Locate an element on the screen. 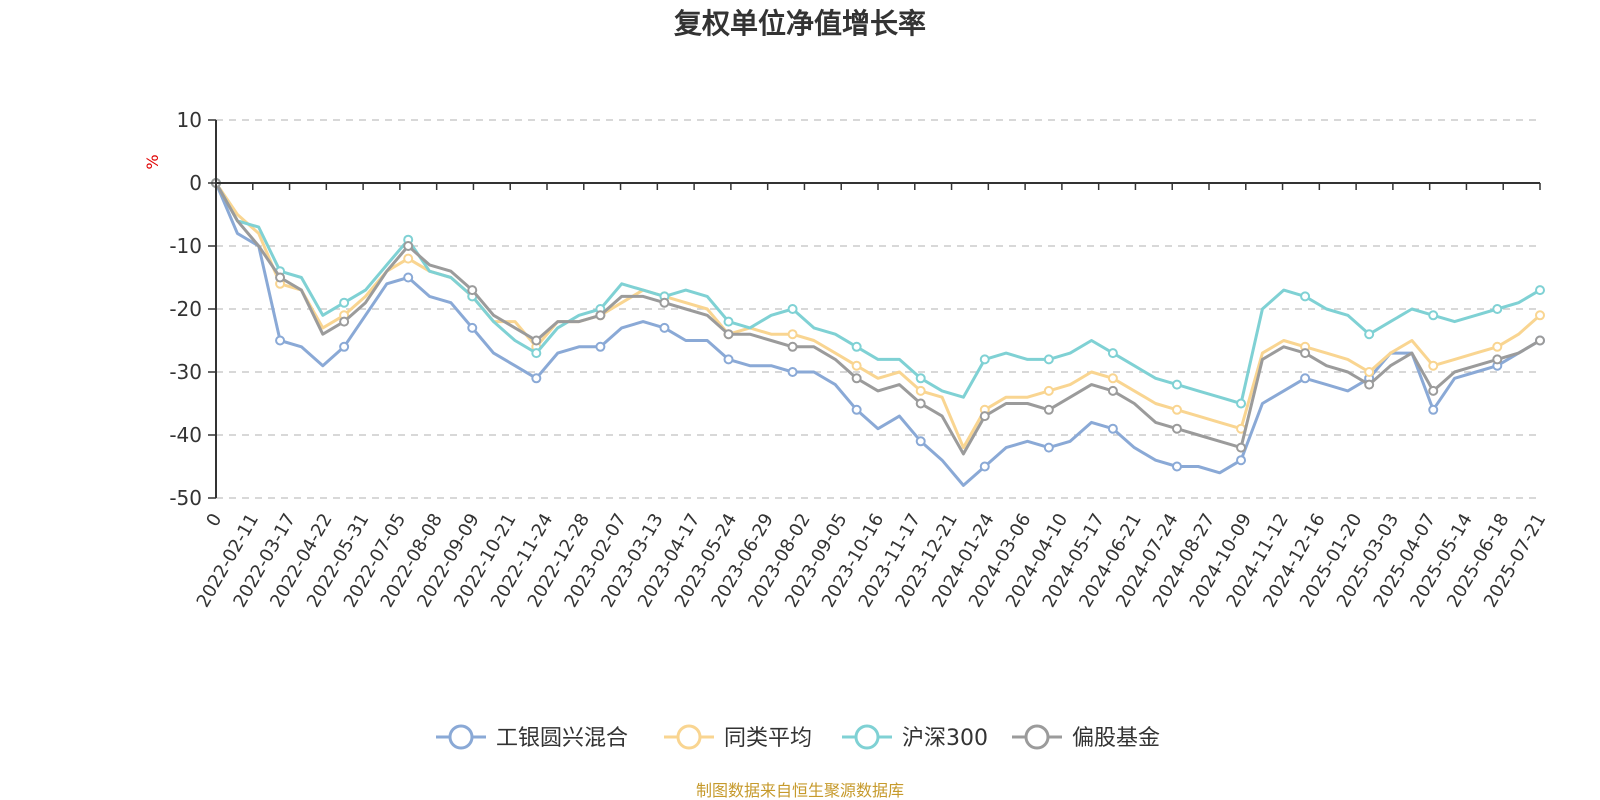  y-tick-label: -30 is located at coordinates (185, 372).